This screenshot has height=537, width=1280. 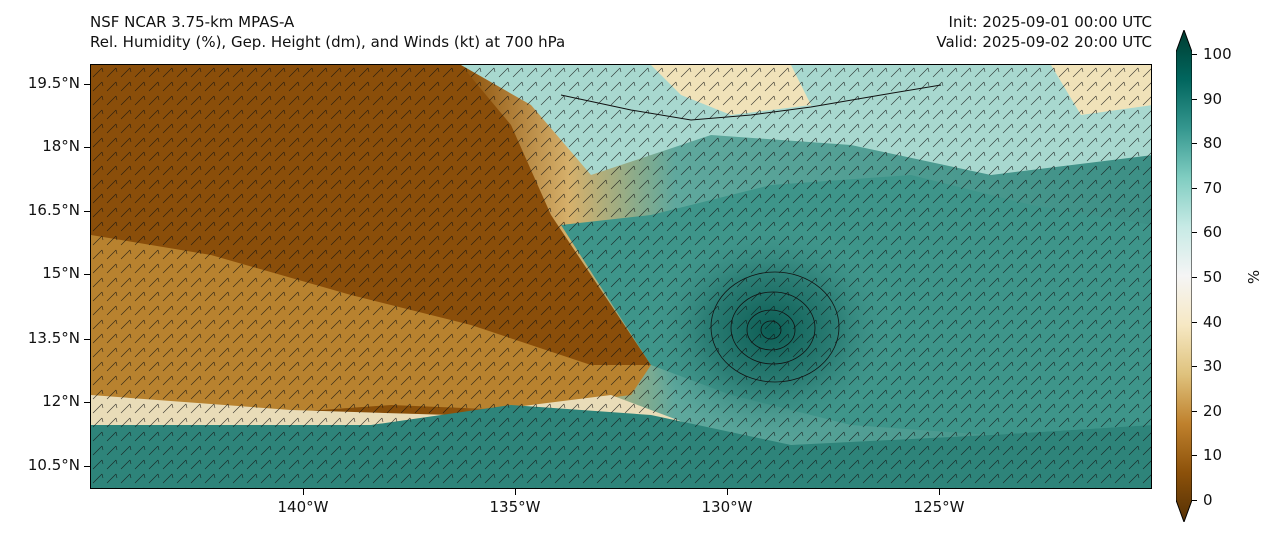 I want to click on colorbar, so click(x=1184, y=276).